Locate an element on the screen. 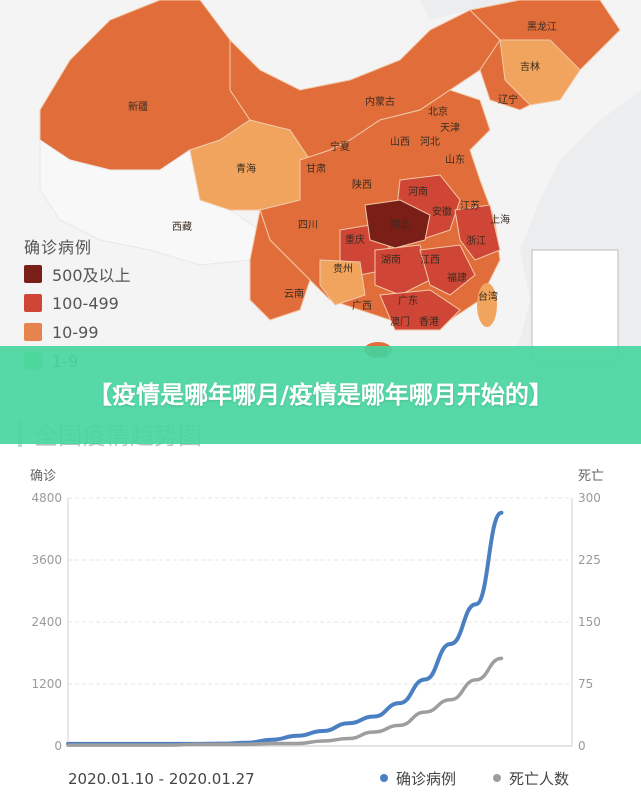 Image resolution: width=641 pixels, height=794 pixels. title-banner: 【疫情是哪年哪月/疫情是哪年哪月开始的】 is located at coordinates (320, 395).